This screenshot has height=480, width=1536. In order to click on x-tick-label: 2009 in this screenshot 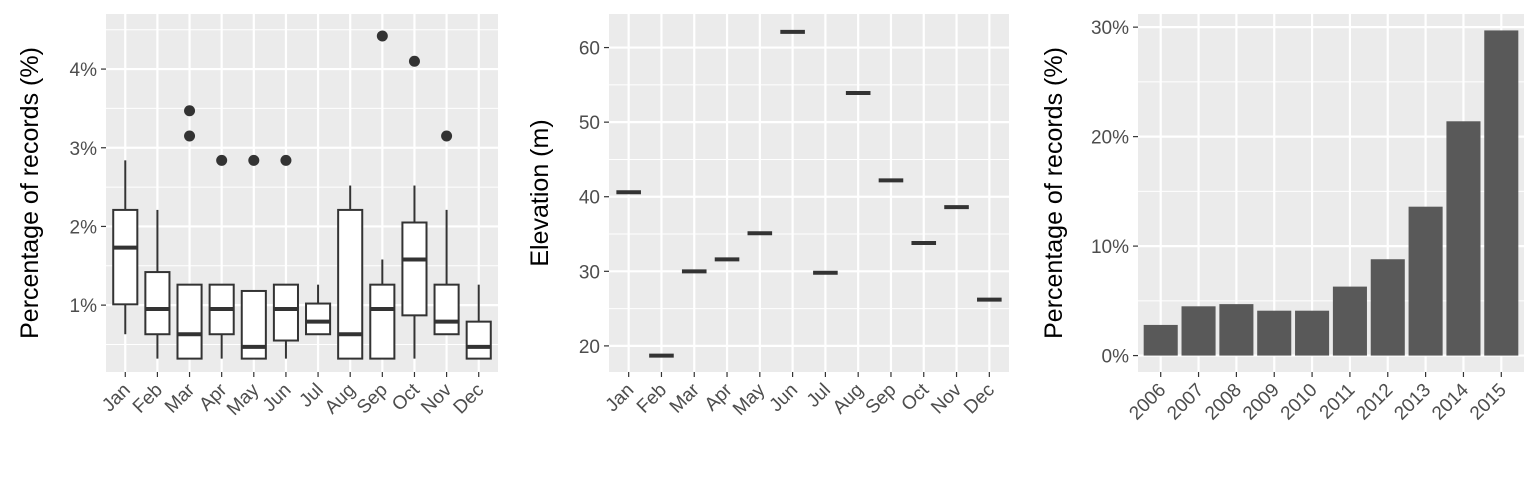, I will do `click(1261, 402)`.